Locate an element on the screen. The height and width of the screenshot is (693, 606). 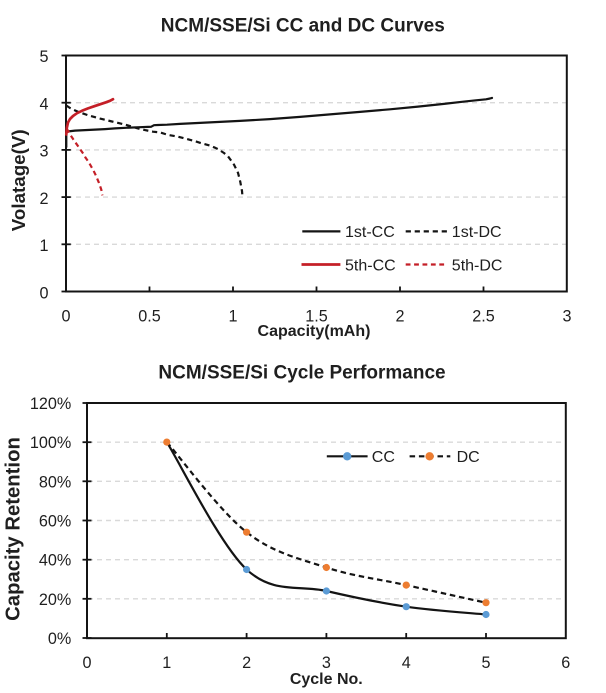
svg-text: 80% is located at coordinates (55, 482).